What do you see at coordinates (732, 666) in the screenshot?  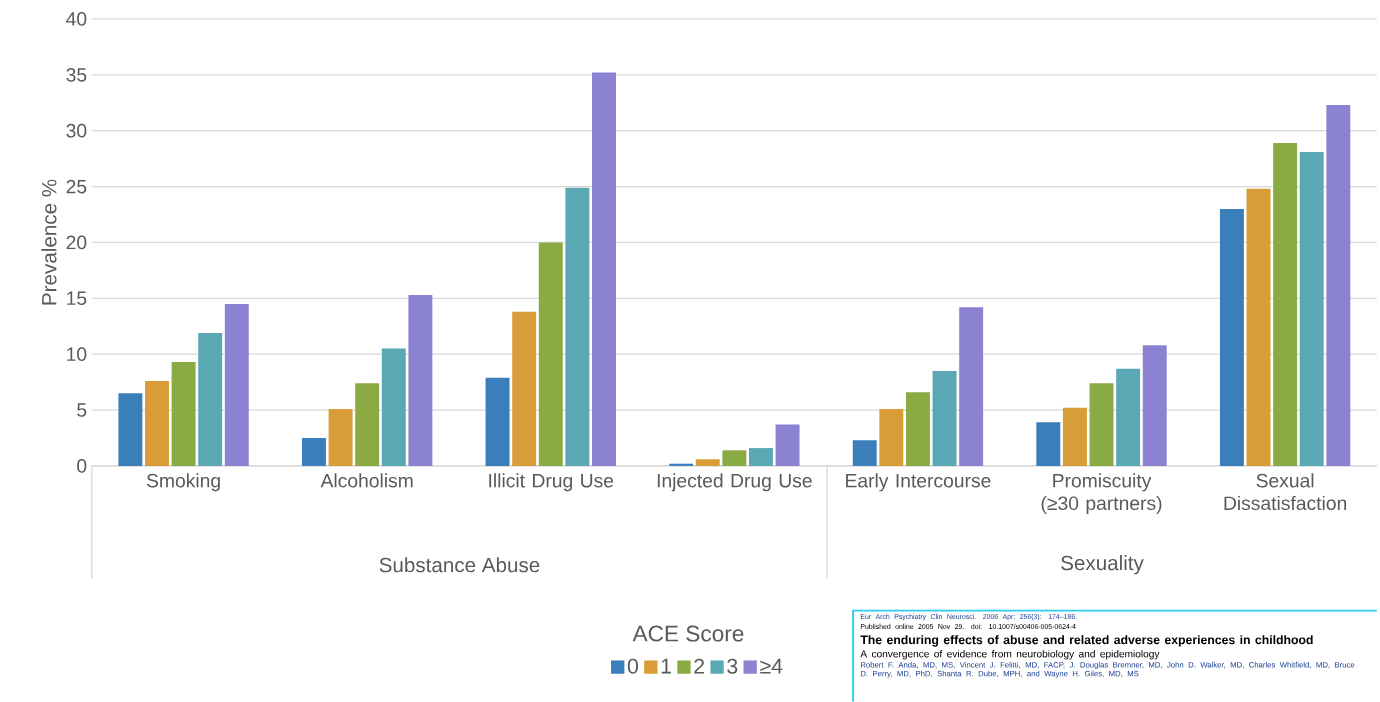 I see `legend-label: 3` at bounding box center [732, 666].